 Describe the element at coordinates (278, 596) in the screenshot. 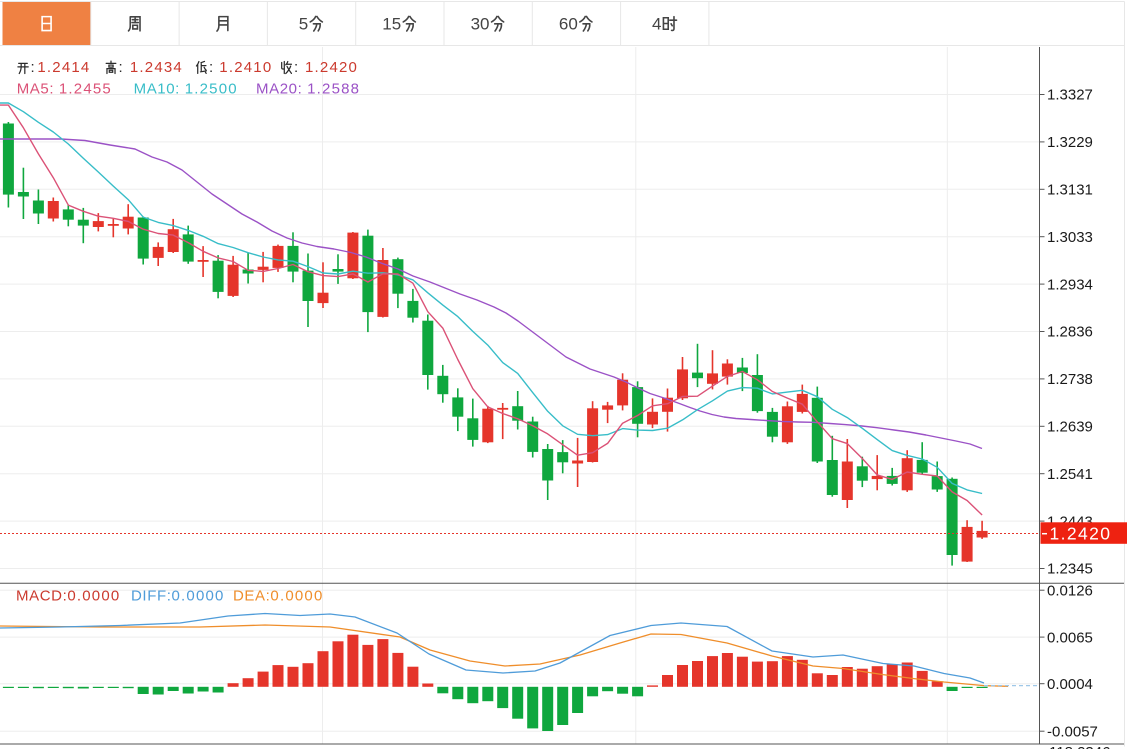

I see `svg-text: DEA:0.0000` at that location.